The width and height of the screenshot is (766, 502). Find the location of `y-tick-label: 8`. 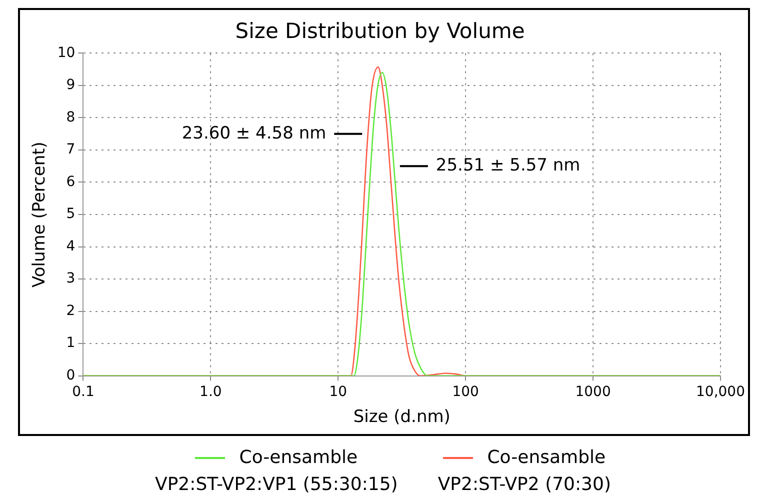

y-tick-label: 8 is located at coordinates (71, 117).